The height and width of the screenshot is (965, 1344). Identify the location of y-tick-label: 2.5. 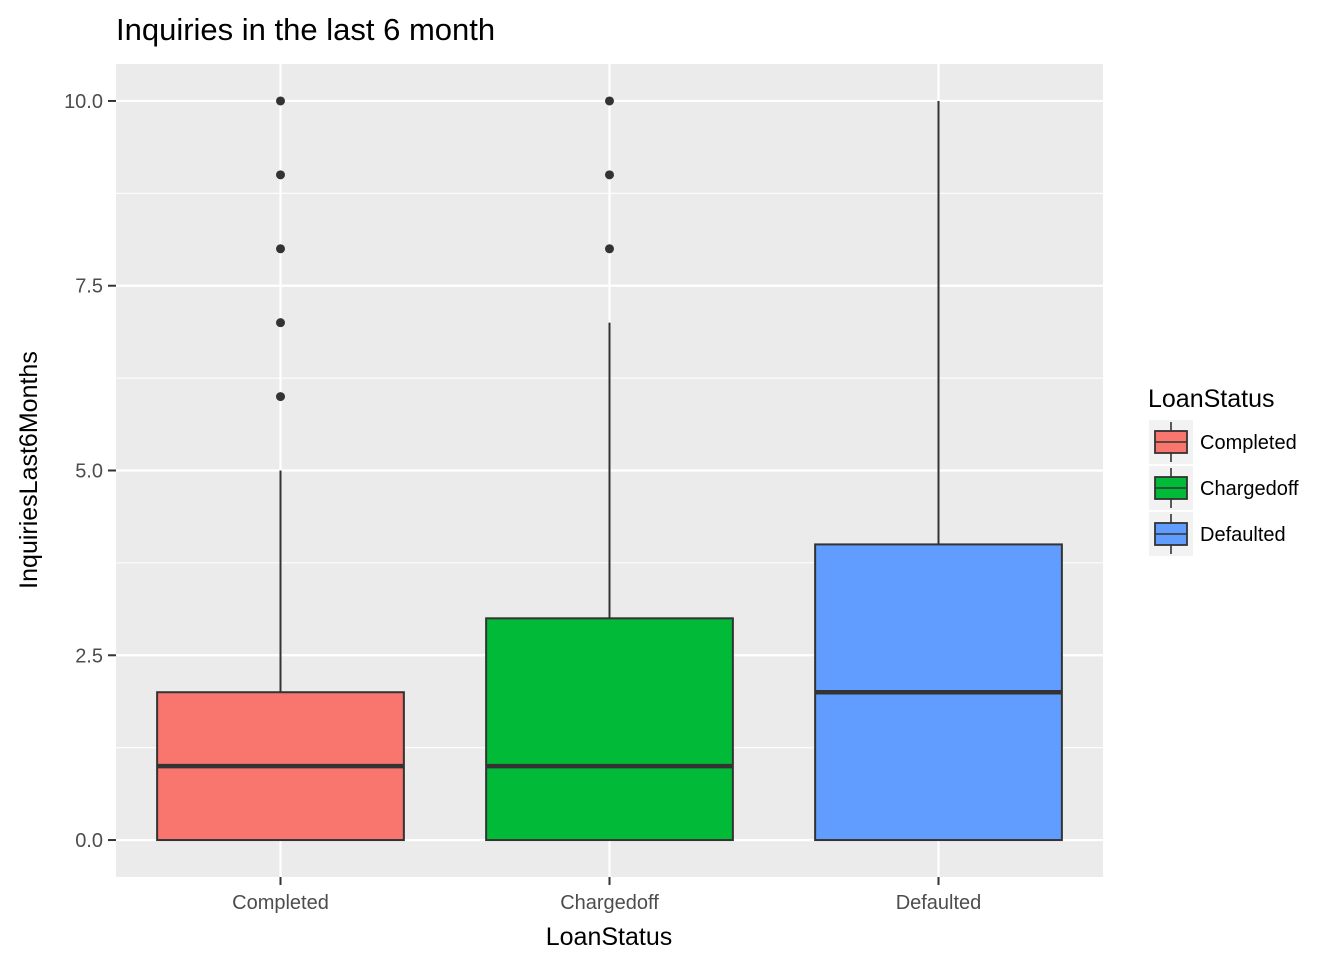
(89, 656).